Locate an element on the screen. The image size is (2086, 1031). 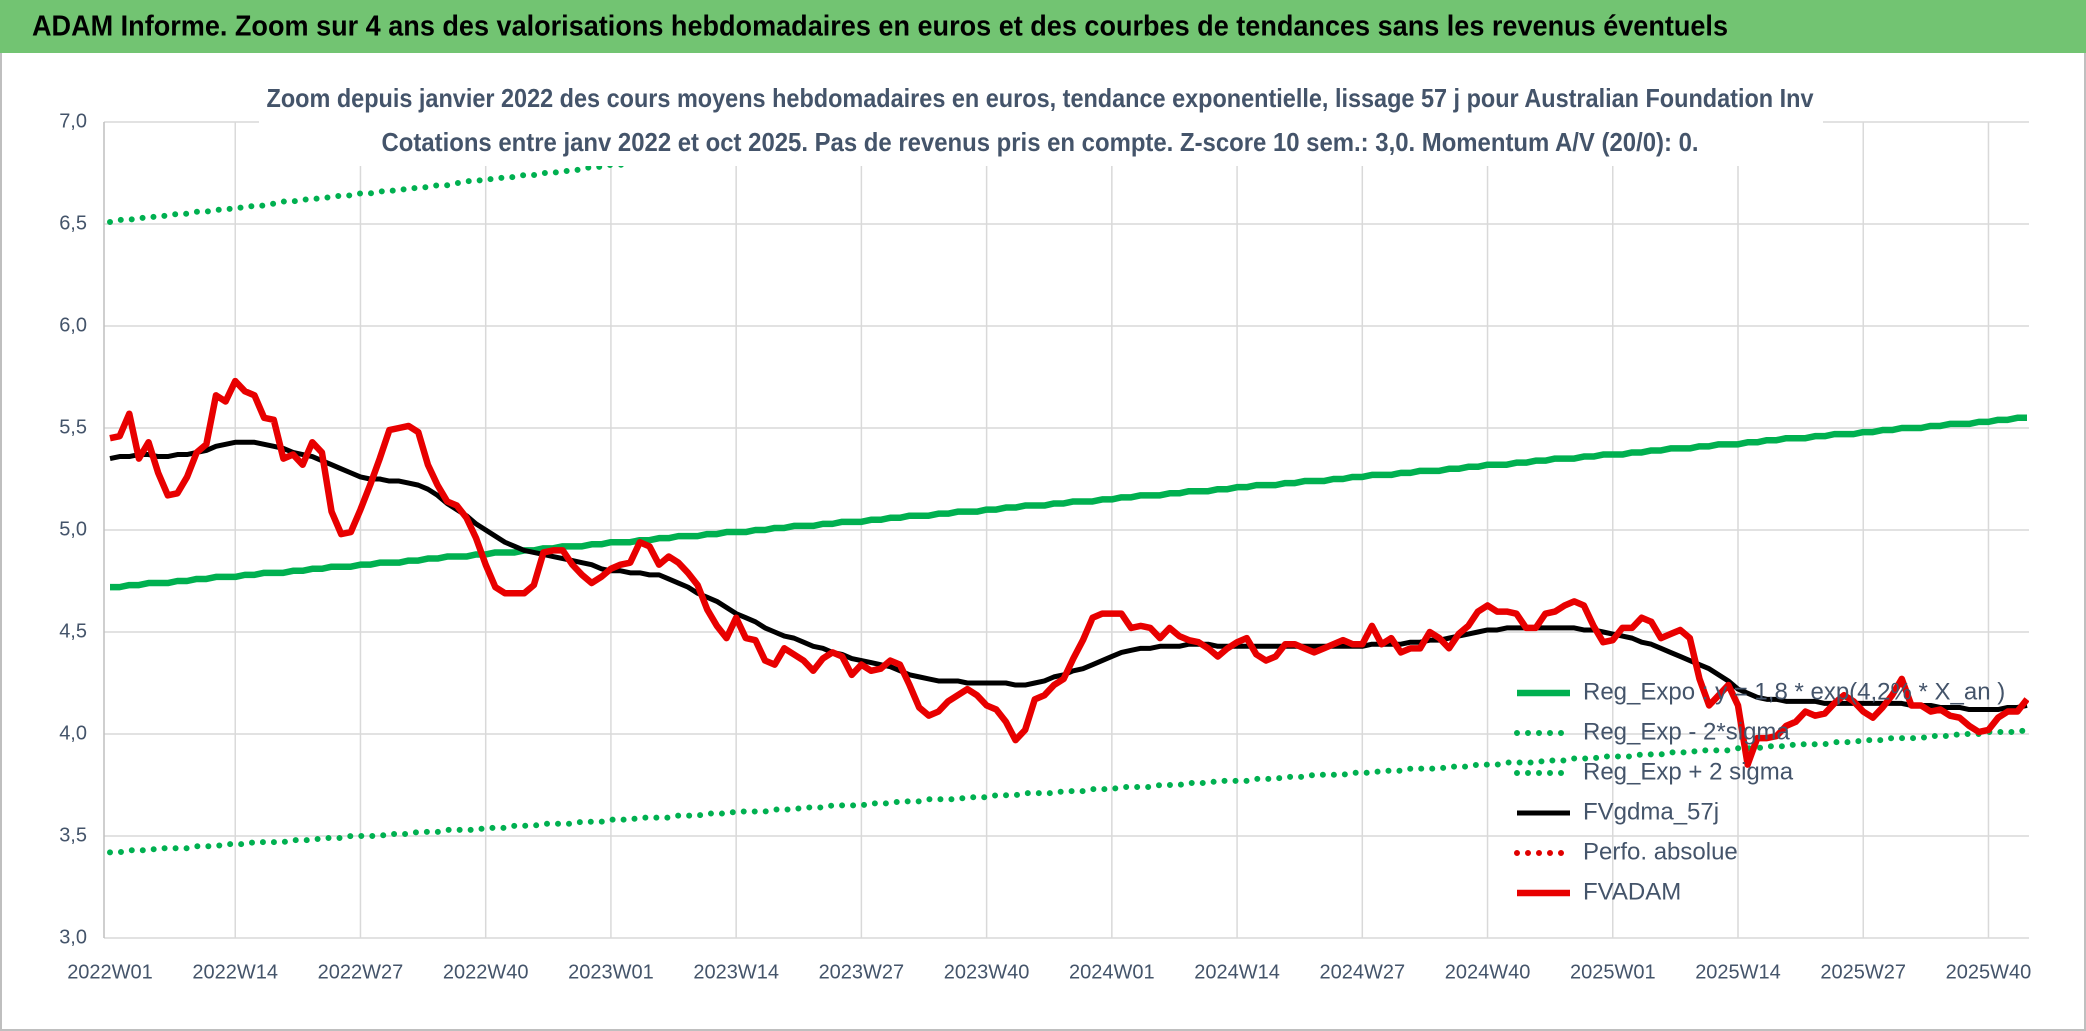
x-tick-label: 2025W01 is located at coordinates (1613, 972).